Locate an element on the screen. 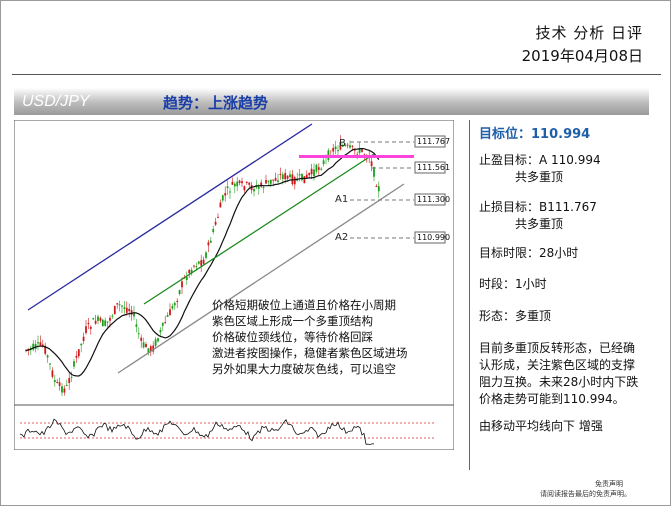  level-b-label: B is located at coordinates (342, 143).